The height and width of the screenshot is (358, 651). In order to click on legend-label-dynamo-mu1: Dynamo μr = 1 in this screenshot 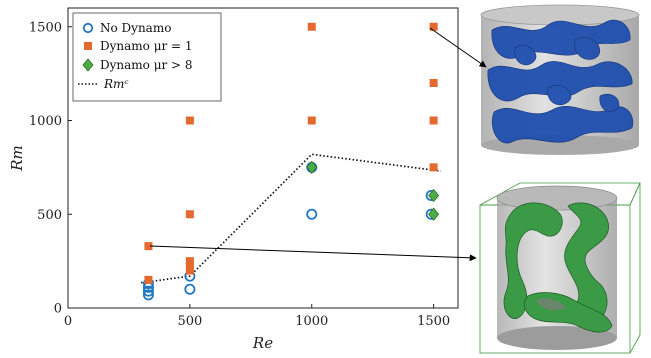, I will do `click(146, 46)`.